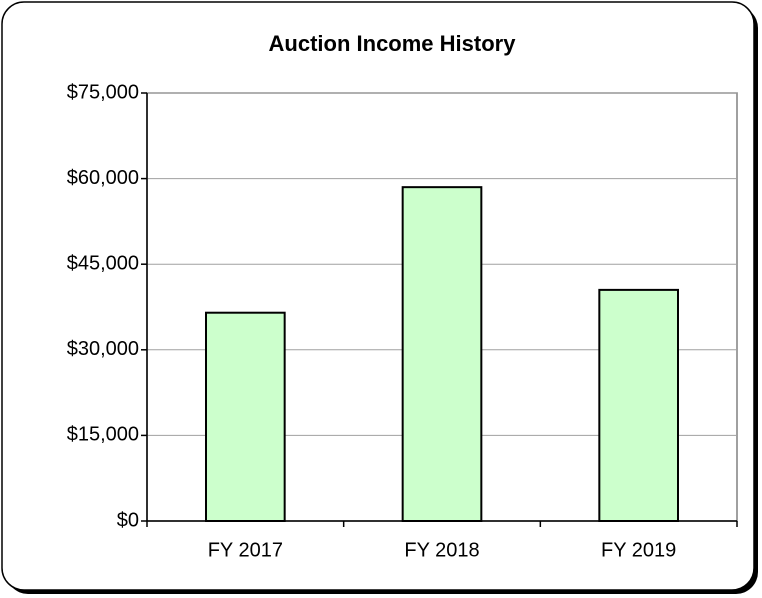  What do you see at coordinates (638, 550) in the screenshot?
I see `x-tick-label: FY 2019` at bounding box center [638, 550].